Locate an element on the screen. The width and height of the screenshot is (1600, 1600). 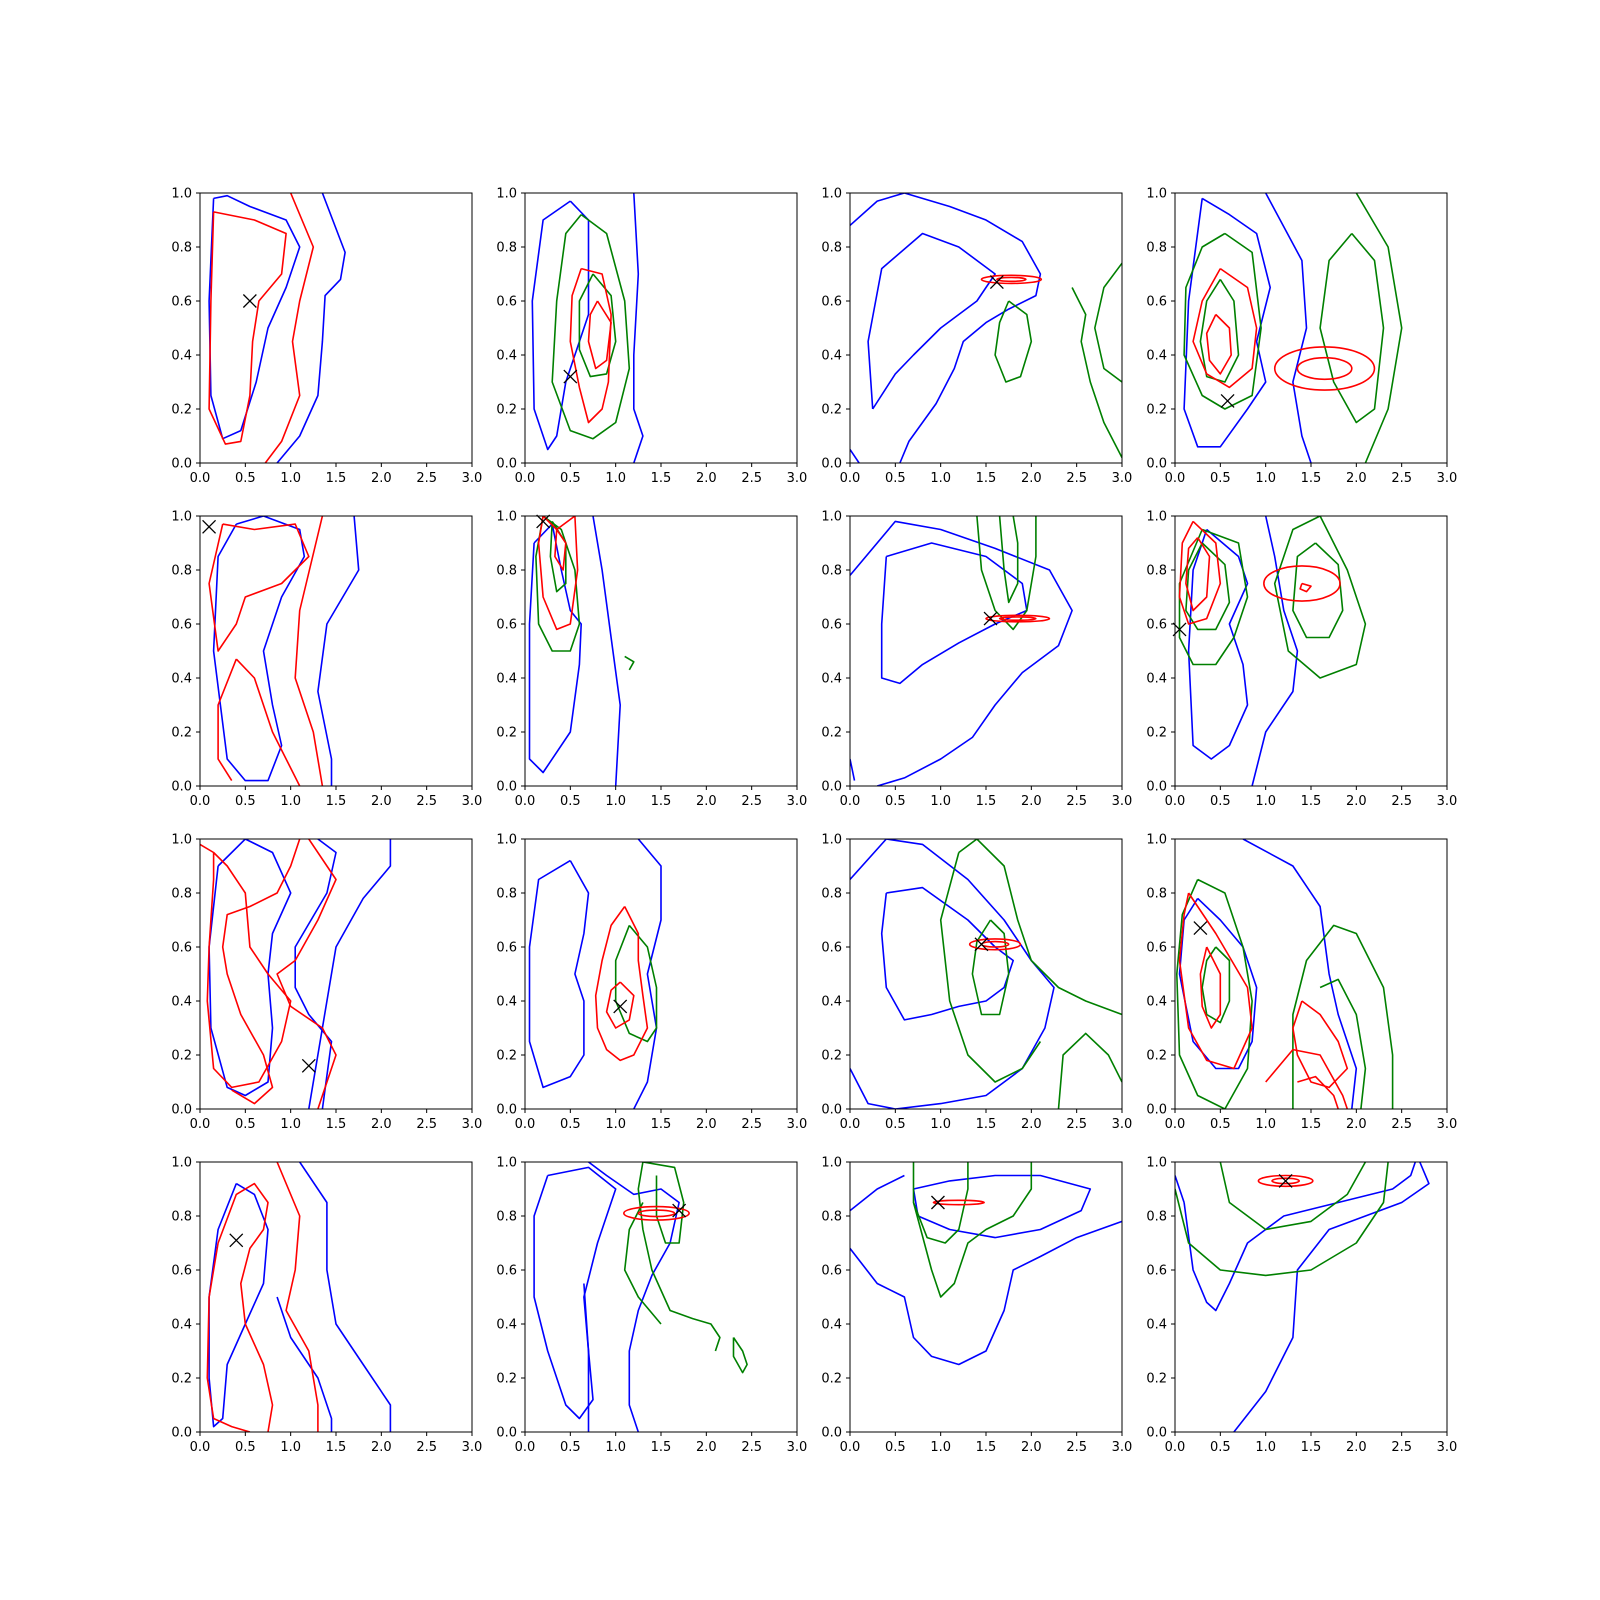
subplot-1-2: 0.0 0.5 1.0 1.5 2.0 2.5 3.0 0.0 0.2 0.4 0.6 0.8 1.0 is located at coordinates (651, 337).